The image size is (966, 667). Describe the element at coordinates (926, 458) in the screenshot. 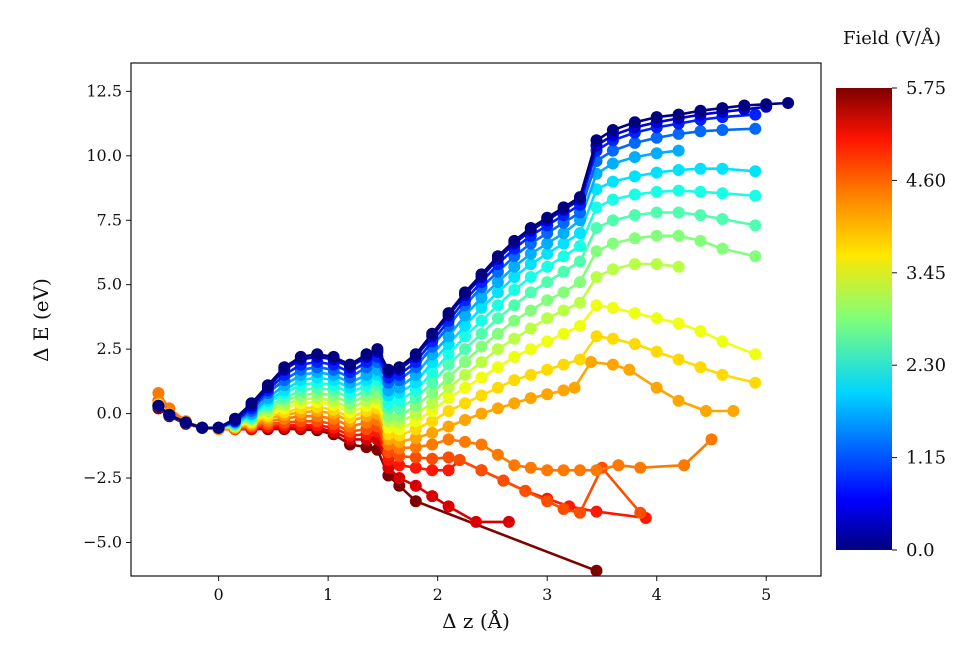

I see `colorbar-tick-label: 1.15` at that location.